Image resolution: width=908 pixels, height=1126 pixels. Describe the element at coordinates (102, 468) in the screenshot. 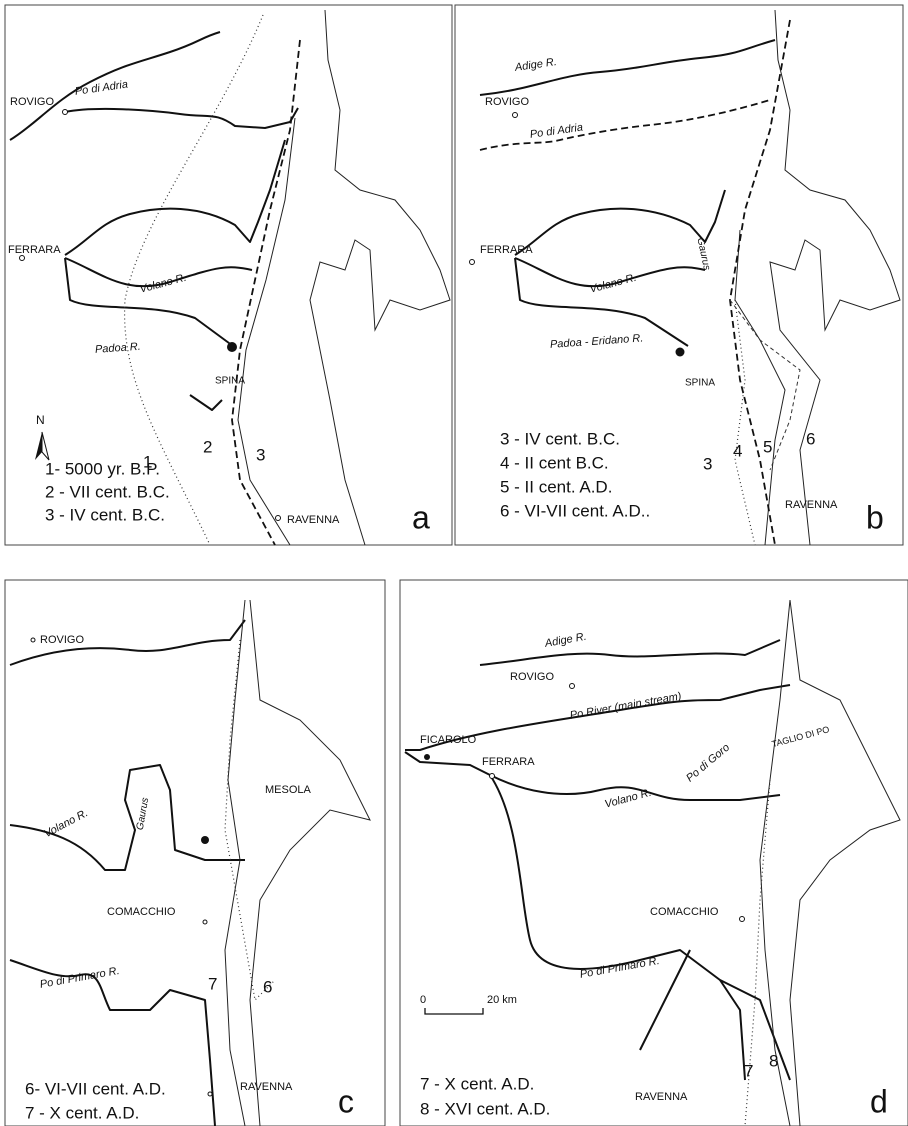

I see `legend-entry: 1- 5000 yr. B.P.` at that location.